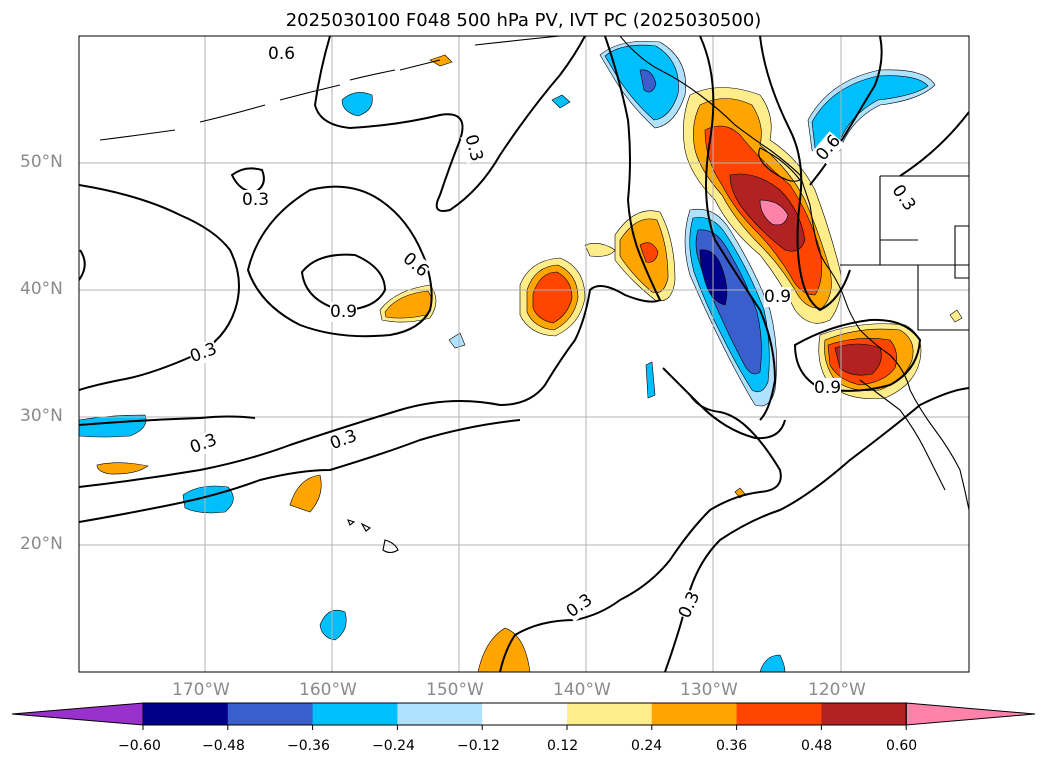  I want to click on colorbar-tick-label: −0.48, so click(223, 746).